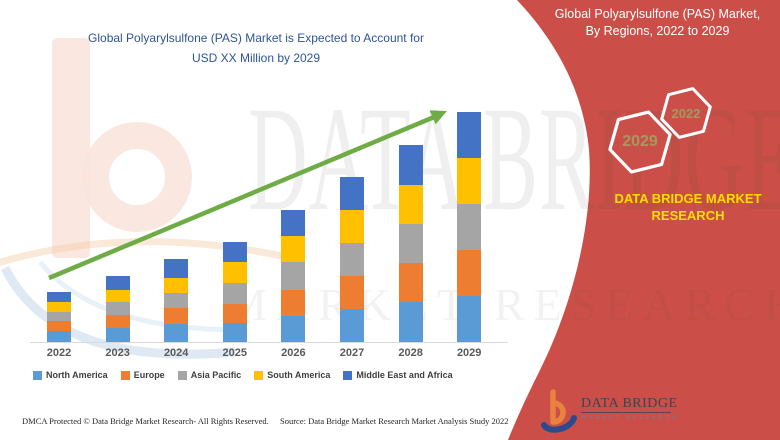  What do you see at coordinates (269, 342) in the screenshot?
I see `x-axis-line` at bounding box center [269, 342].